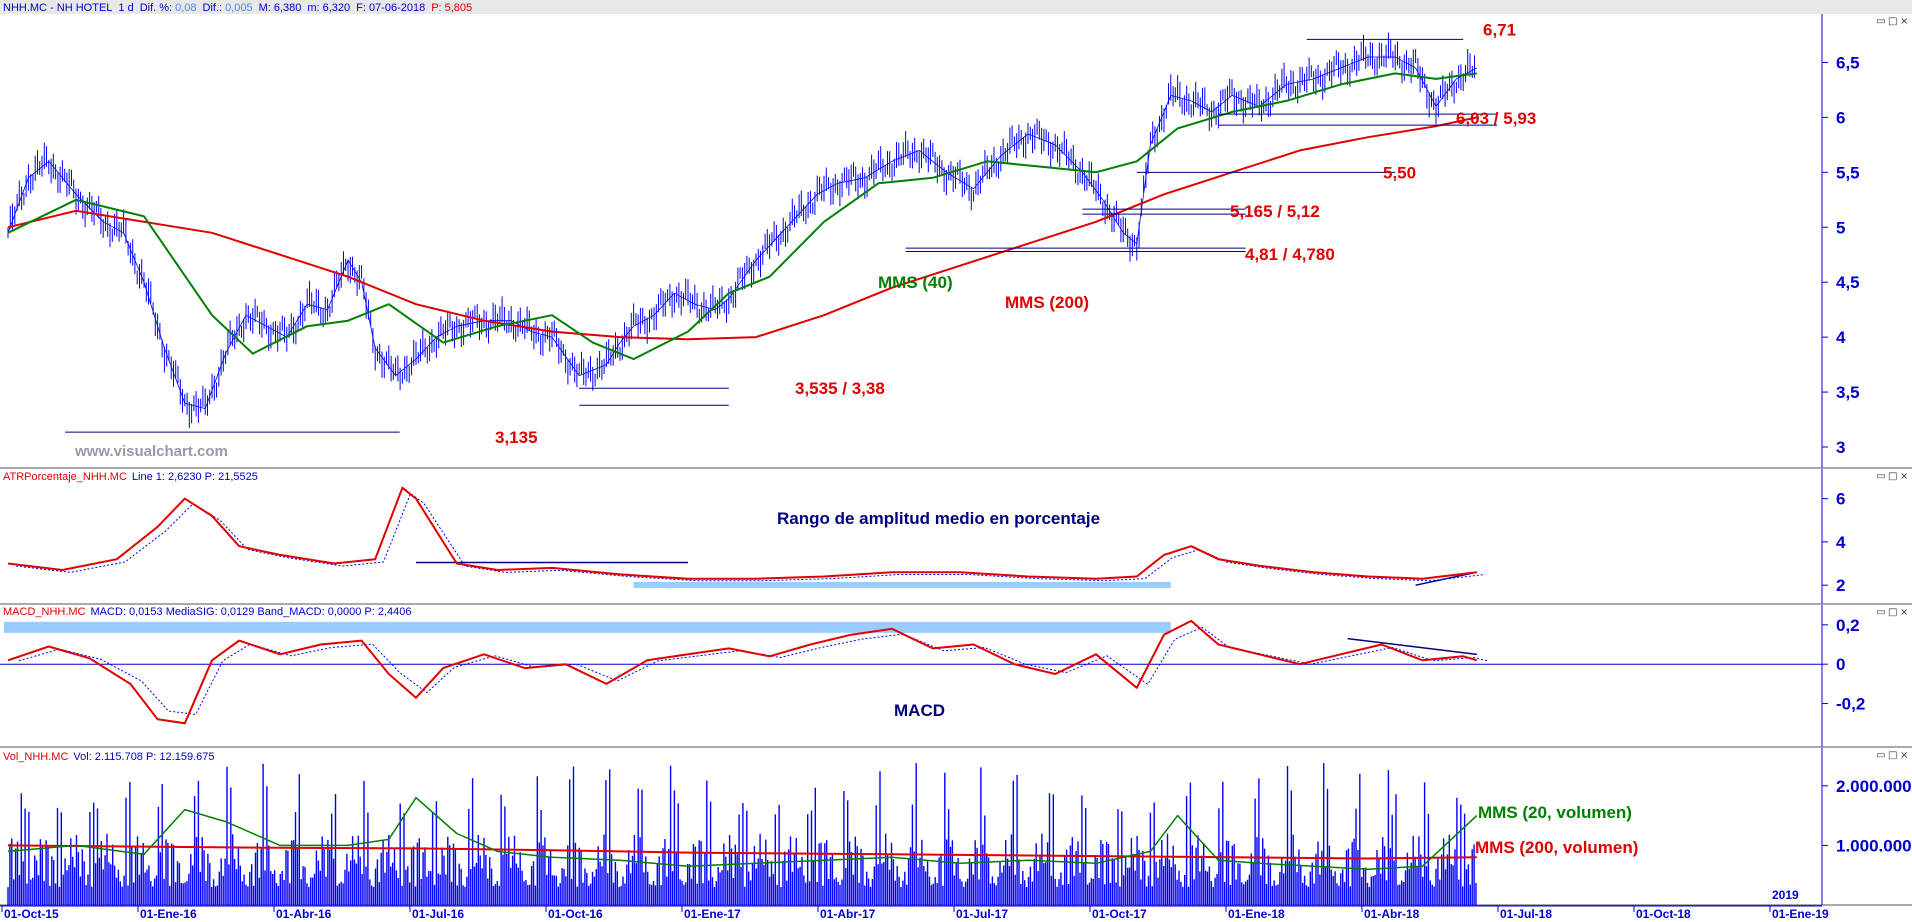 The height and width of the screenshot is (922, 1912). Describe the element at coordinates (459, 8) in the screenshot. I see `header-p: 5,805` at that location.